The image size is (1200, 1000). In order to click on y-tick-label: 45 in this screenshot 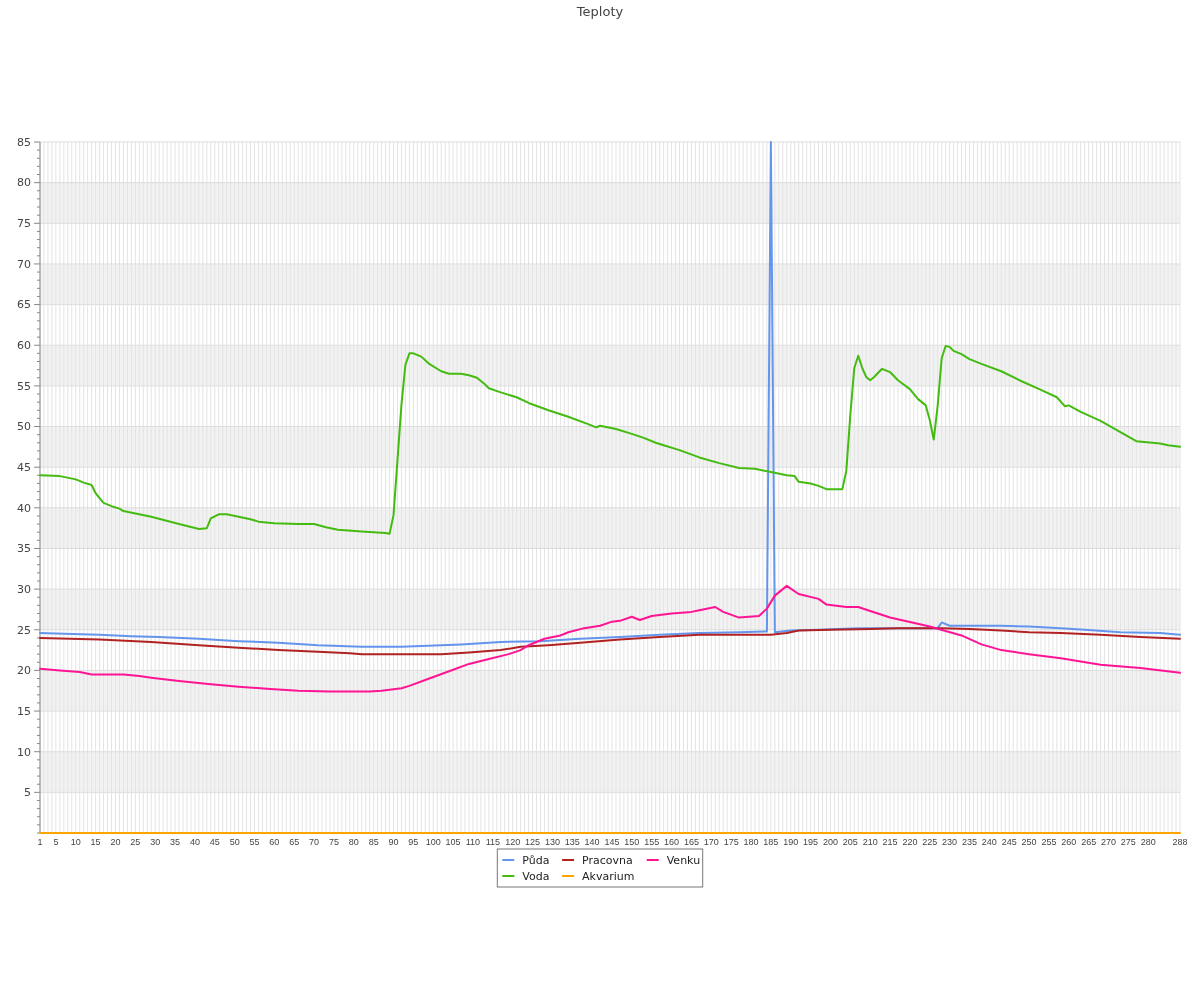, I will do `click(24, 468)`.